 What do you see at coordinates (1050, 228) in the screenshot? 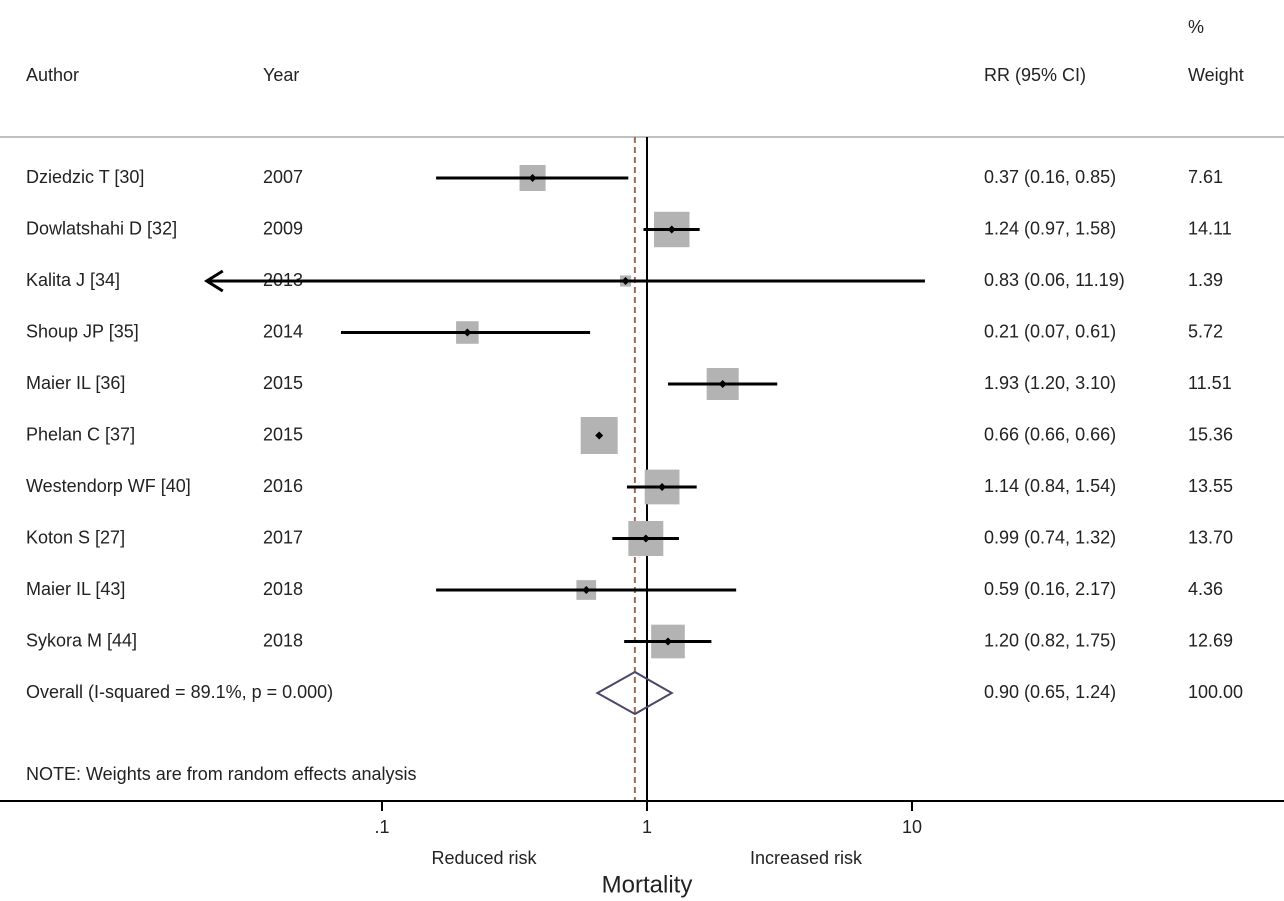
I see `study-ci-text: 1.24 (0.97, 1.58)` at bounding box center [1050, 228].